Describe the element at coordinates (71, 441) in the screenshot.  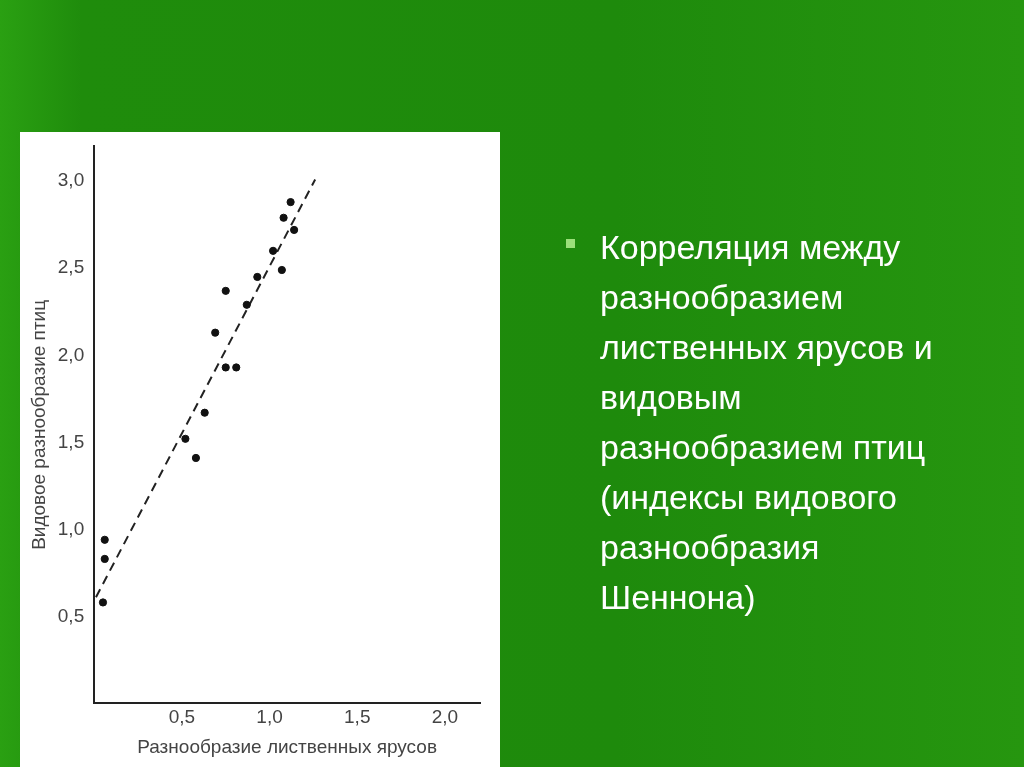
I see `y-tick-label: 1,5` at that location.